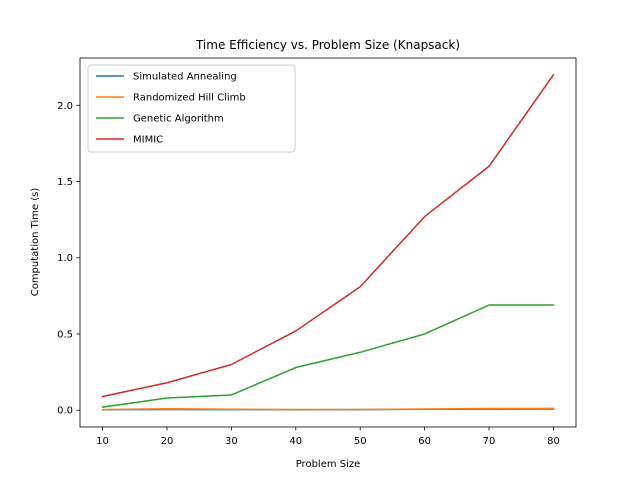 The height and width of the screenshot is (480, 640). Describe the element at coordinates (328, 437) in the screenshot. I see `x-axis-ticks: 10 20 30 40 50 60 70 80` at that location.